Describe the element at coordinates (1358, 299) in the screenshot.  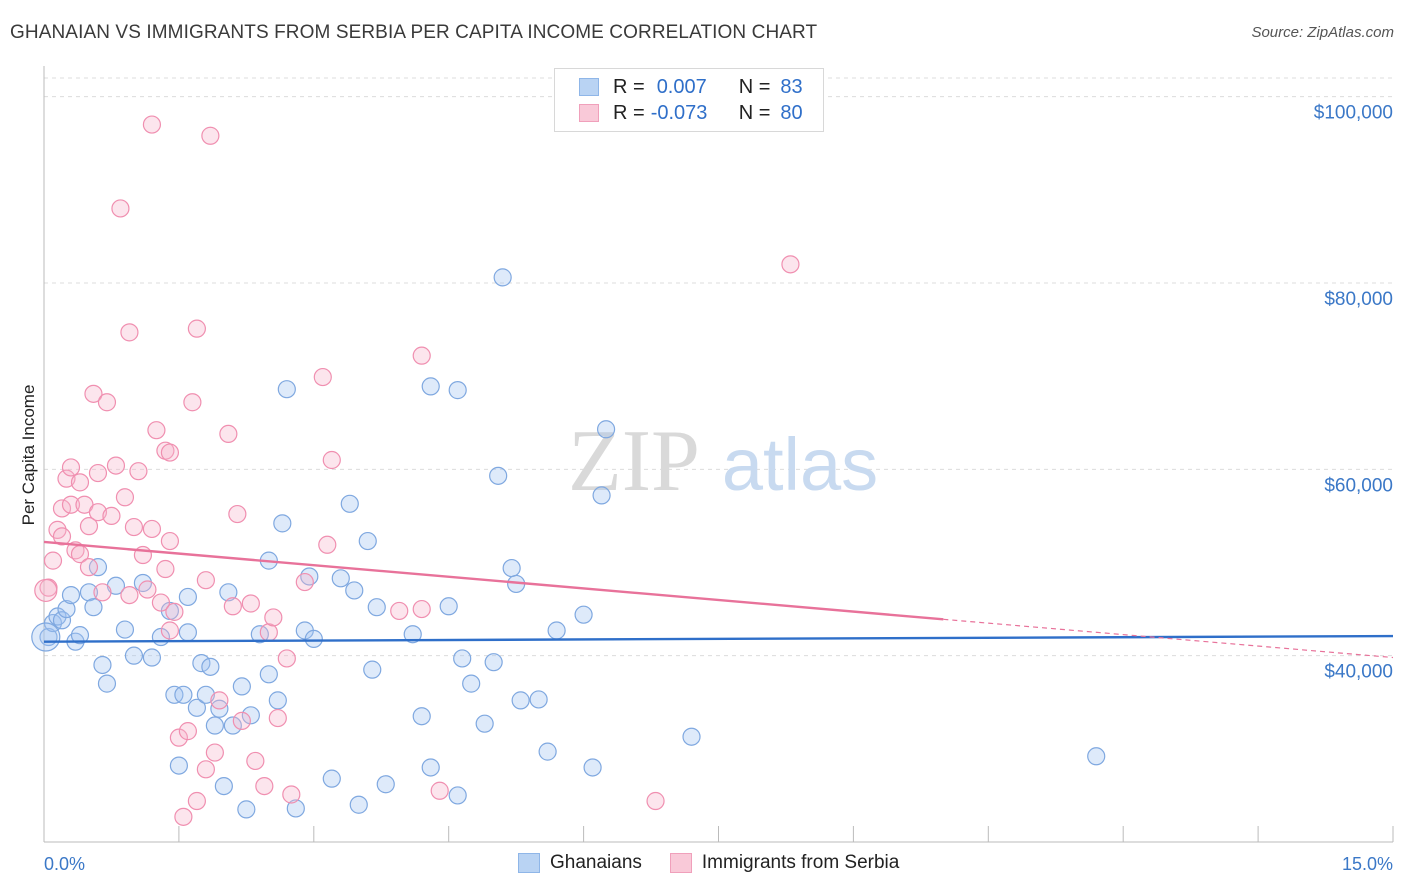
I see `y-tick-label: $80,000` at that location.